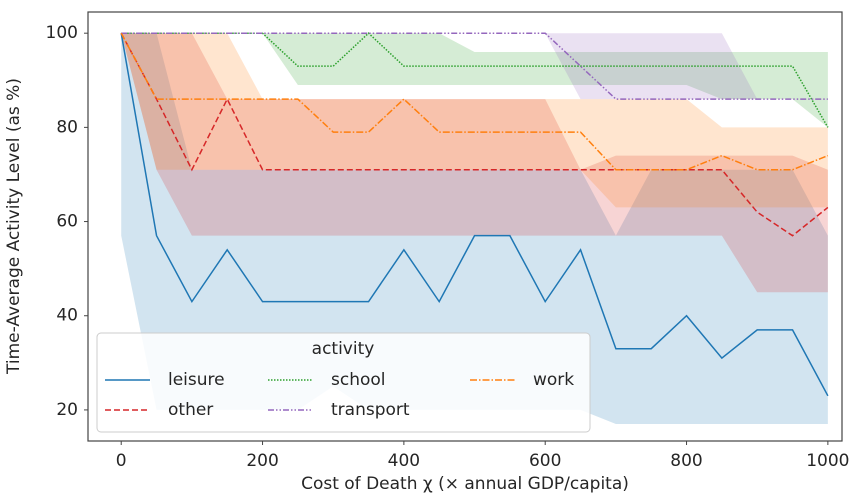 The image size is (857, 495). What do you see at coordinates (827, 461) in the screenshot?
I see `x-tick-label: 1000` at bounding box center [827, 461].